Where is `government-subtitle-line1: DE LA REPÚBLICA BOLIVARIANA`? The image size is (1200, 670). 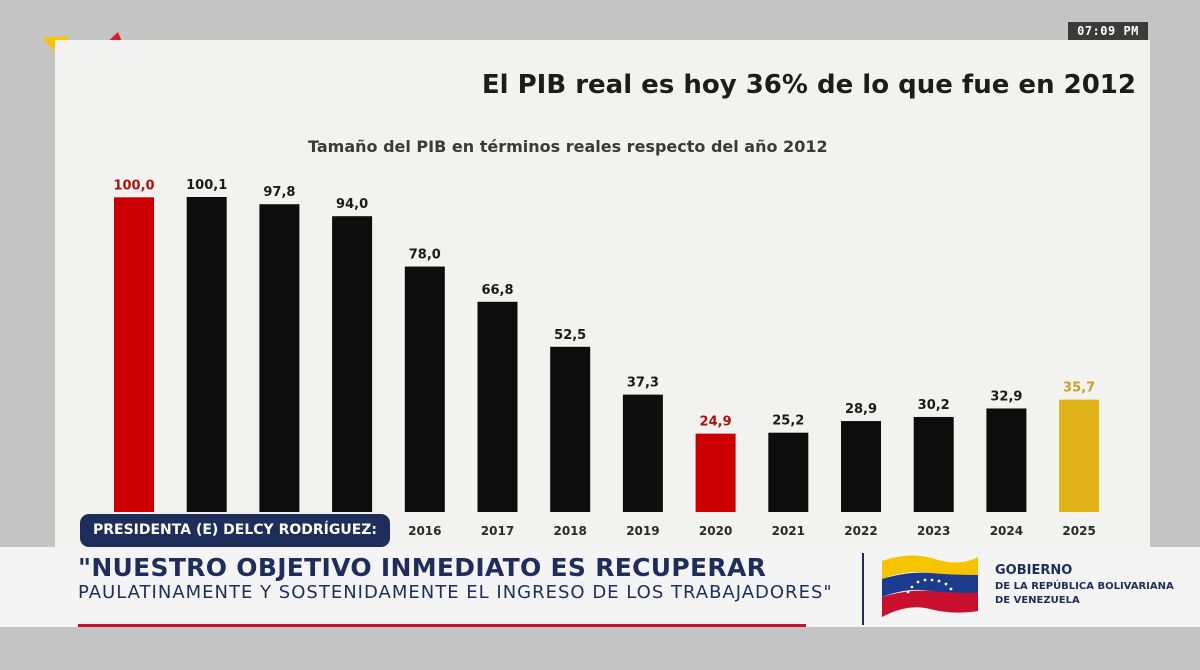 government-subtitle-line1: DE LA REPÚBLICA BOLIVARIANA is located at coordinates (1084, 586).